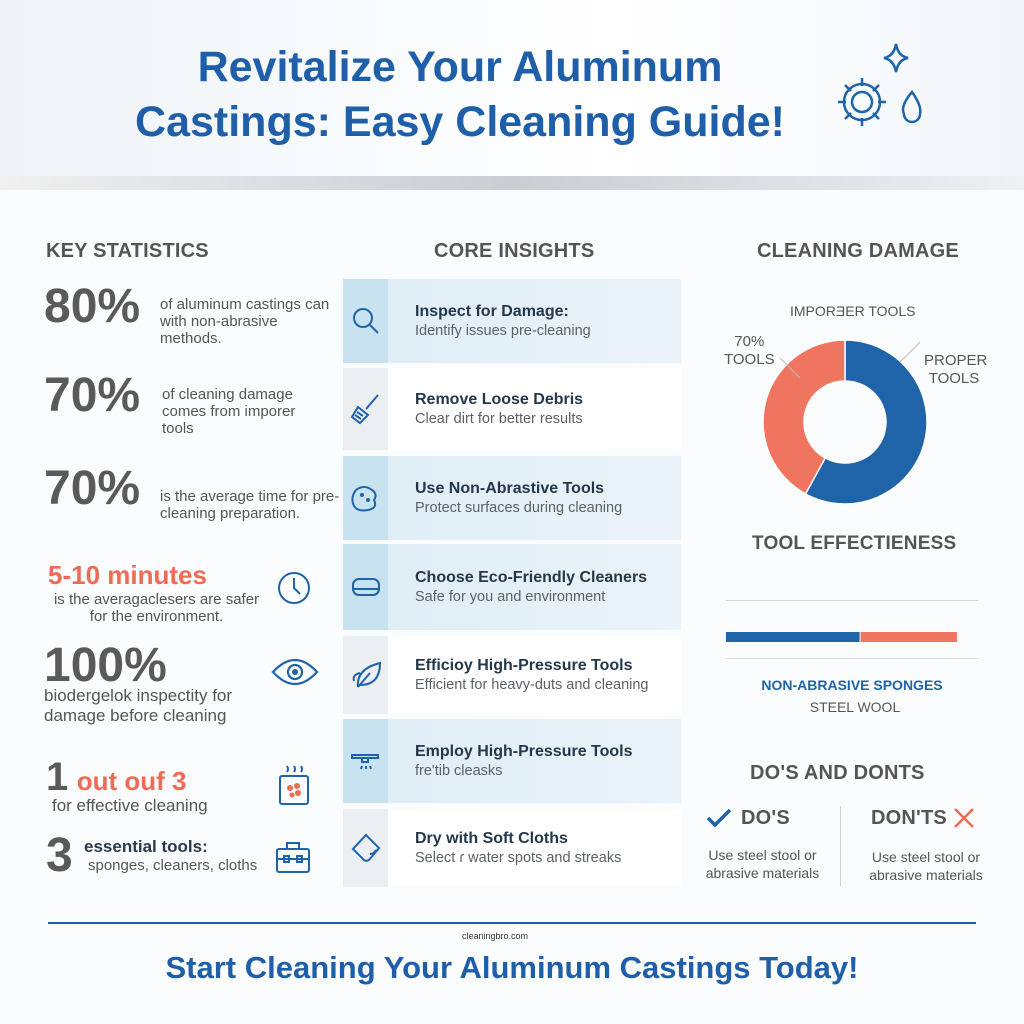 The image size is (1024, 1024). I want to click on bar-category-2: STEEL WOOL, so click(855, 707).